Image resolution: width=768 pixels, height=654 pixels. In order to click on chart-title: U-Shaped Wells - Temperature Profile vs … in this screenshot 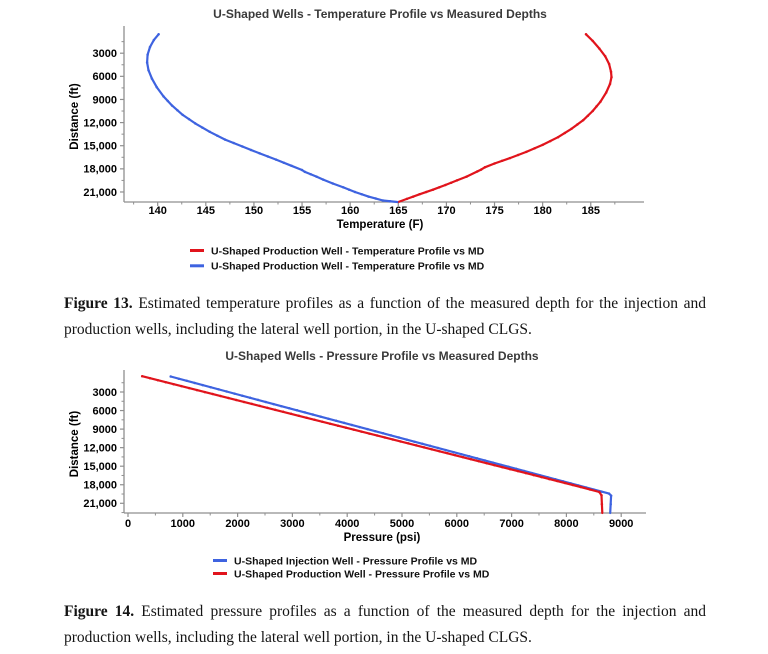, I will do `click(380, 14)`.